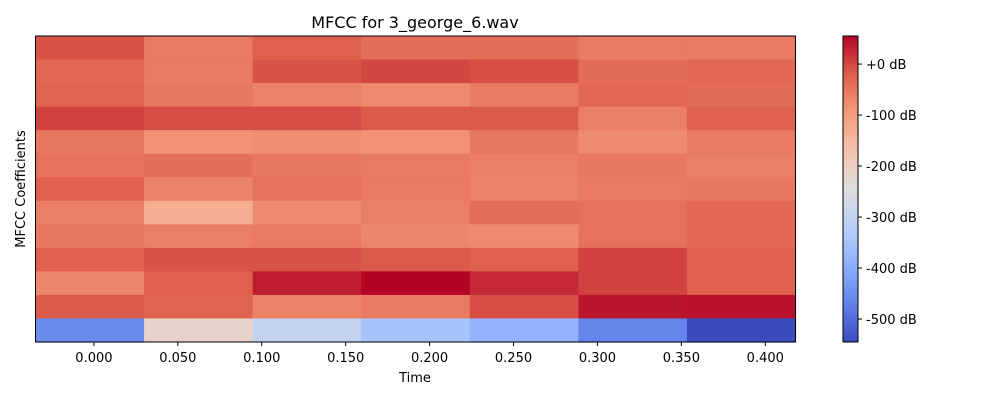 The height and width of the screenshot is (400, 1000). Describe the element at coordinates (177, 358) in the screenshot. I see `x-tick-label: 0.050` at that location.